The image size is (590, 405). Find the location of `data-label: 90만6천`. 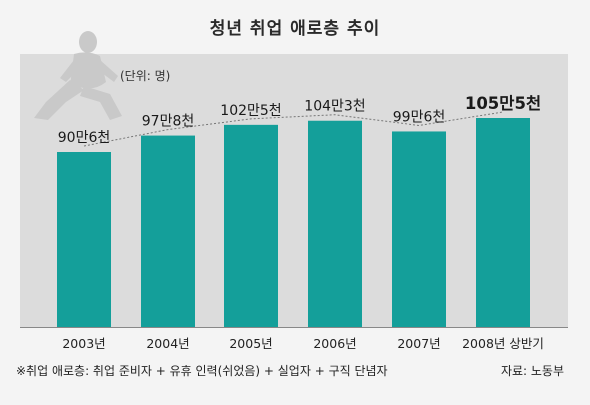

data-label: 90만6천 is located at coordinates (84, 138).